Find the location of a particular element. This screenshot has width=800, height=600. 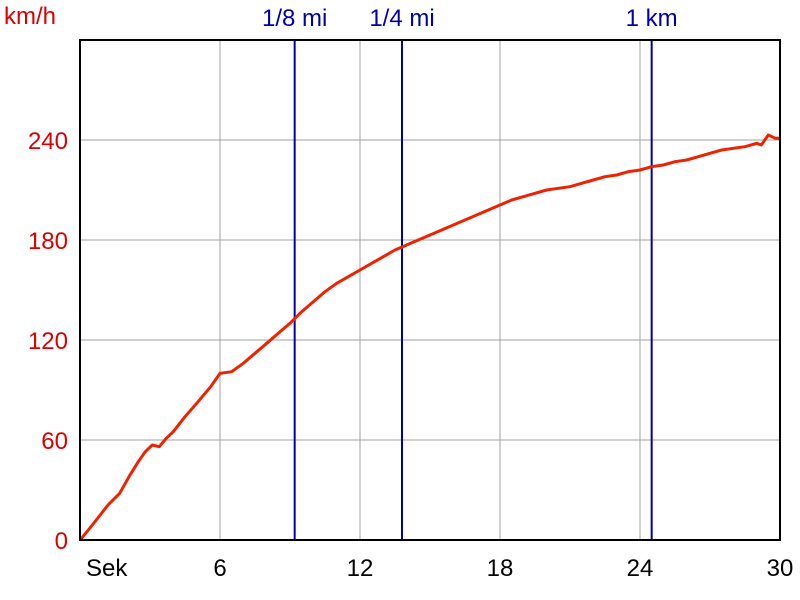

y-tick-labels: 0 60 120 180 240 is located at coordinates (48, 341).